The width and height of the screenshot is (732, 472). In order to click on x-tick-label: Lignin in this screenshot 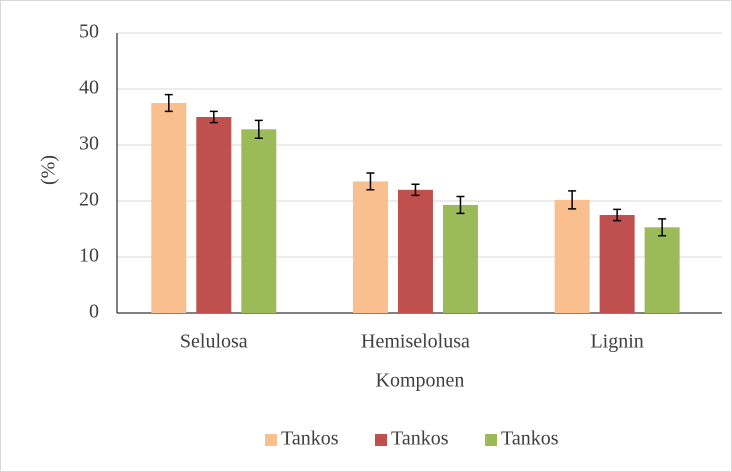, I will do `click(616, 342)`.